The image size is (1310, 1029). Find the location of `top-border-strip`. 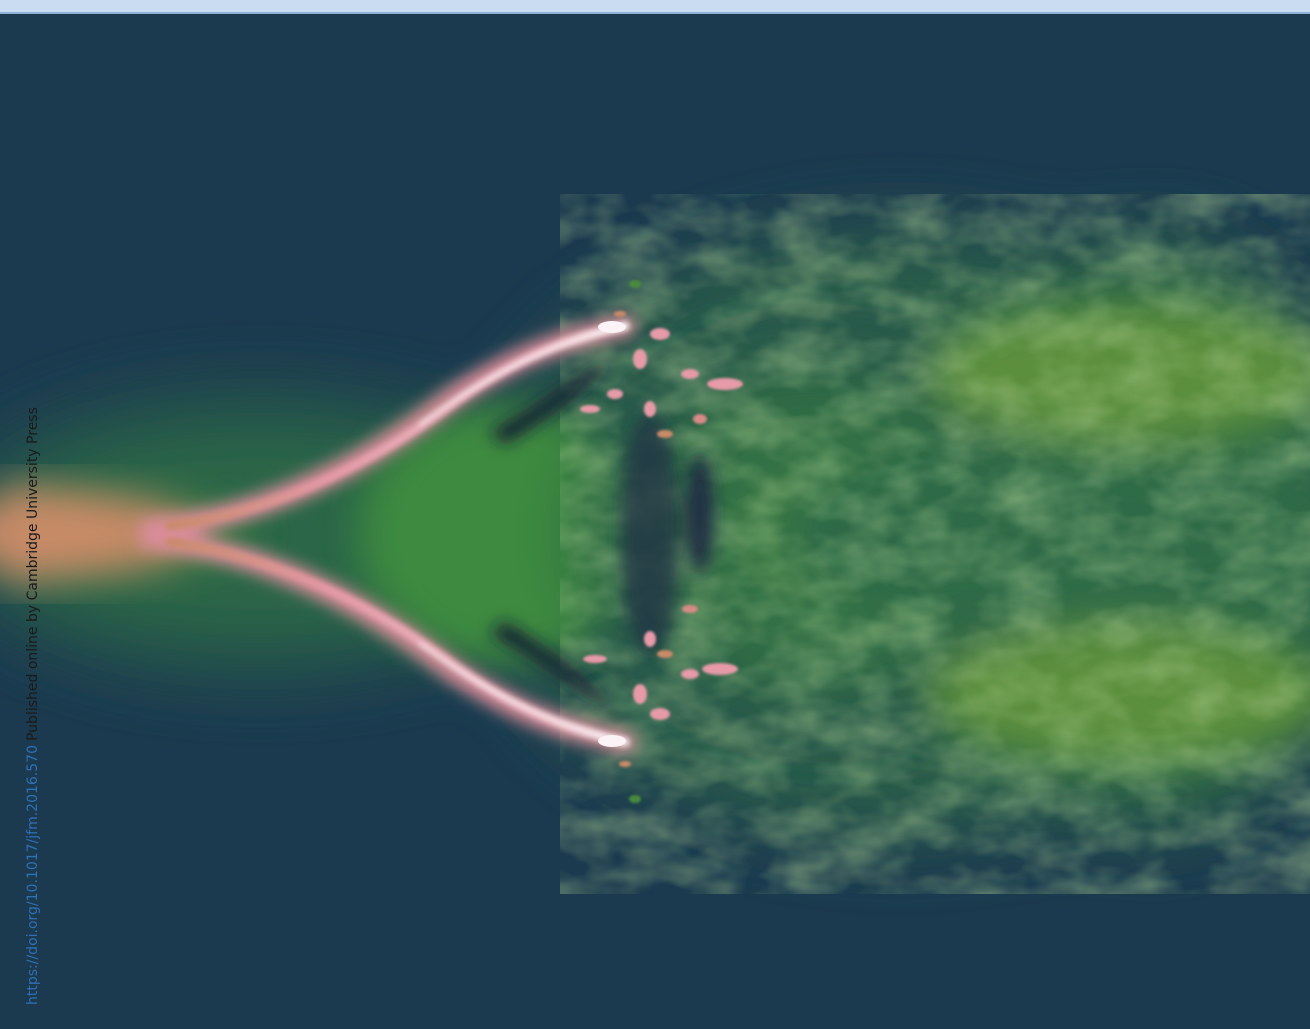

top-border-strip is located at coordinates (655, 7).